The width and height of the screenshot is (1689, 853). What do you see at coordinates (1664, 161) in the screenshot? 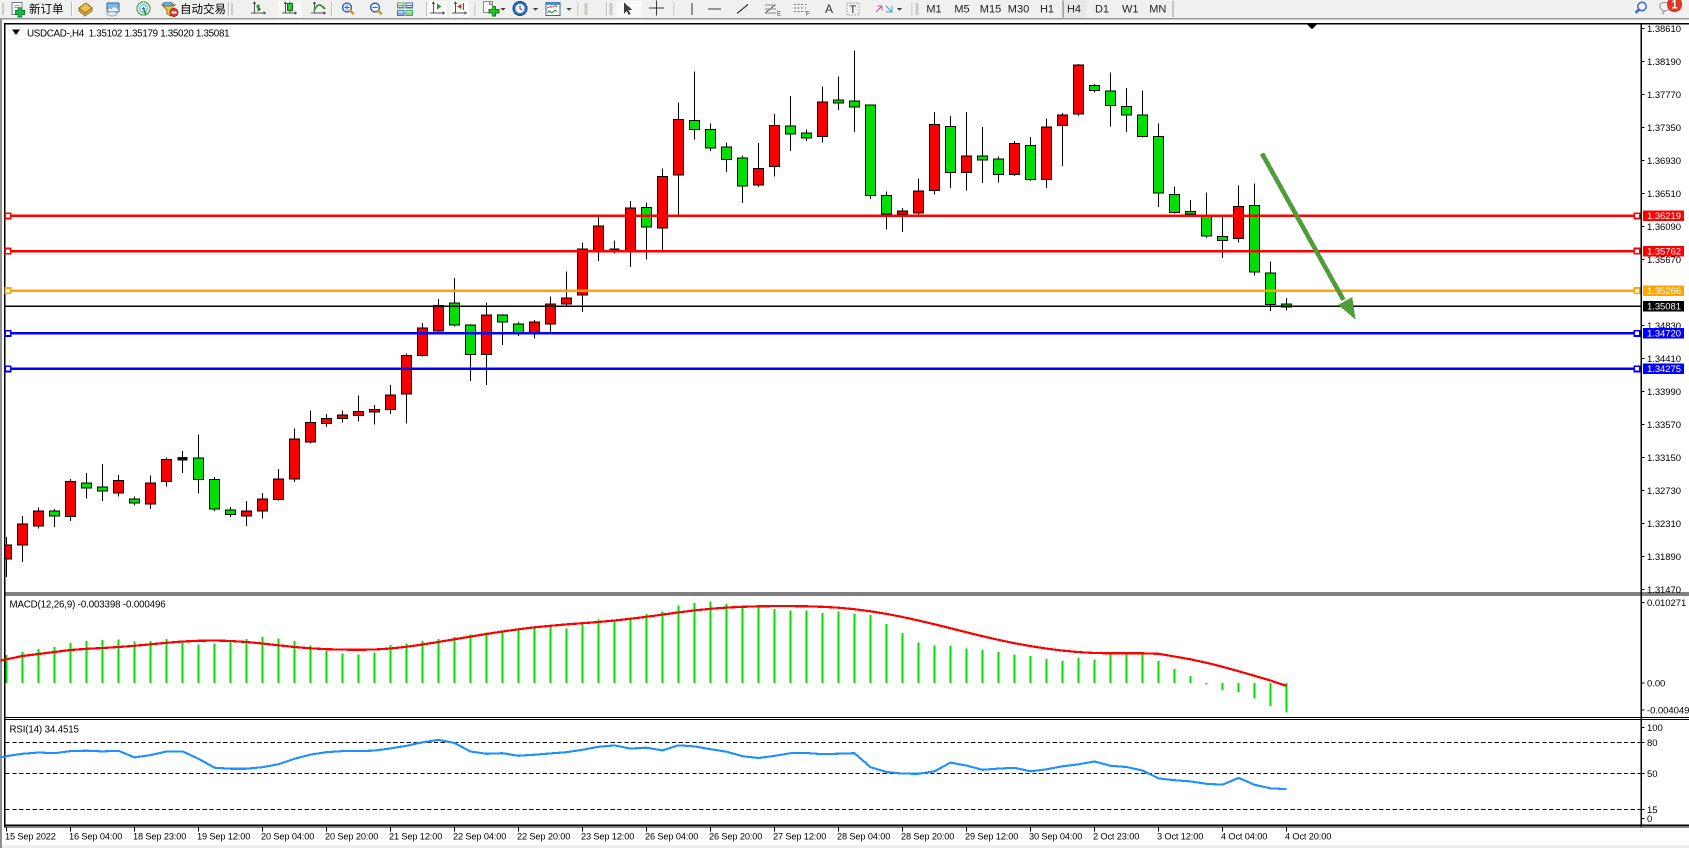
I see `svg-text: 1.36930` at bounding box center [1664, 161].